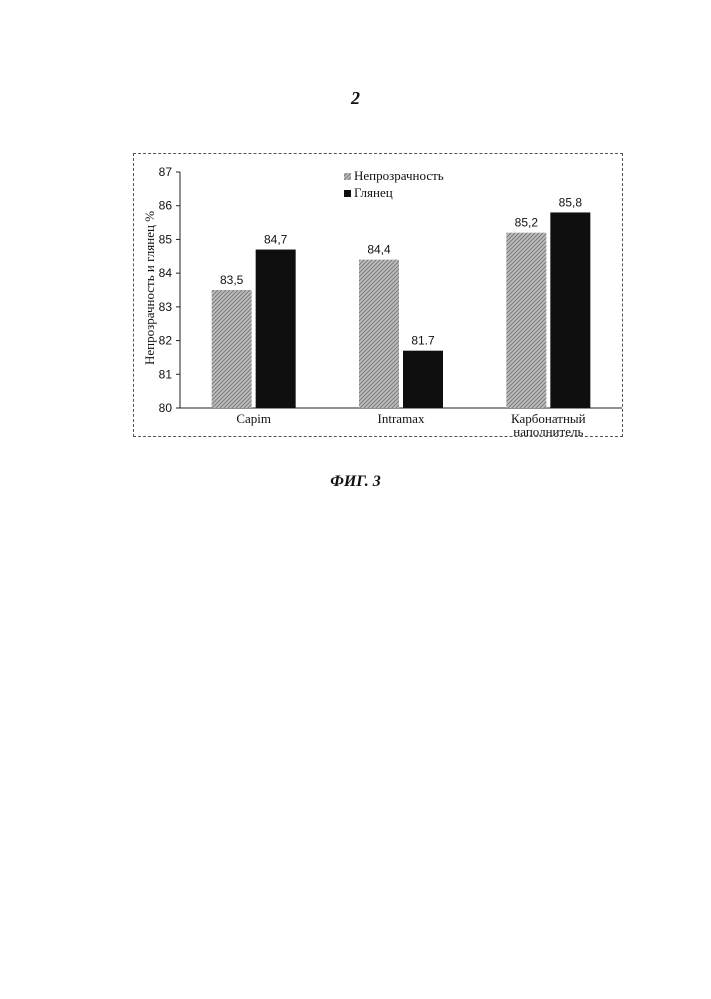 The image size is (711, 999). What do you see at coordinates (166, 273) in the screenshot?
I see `y-tick-label: 84` at bounding box center [166, 273].